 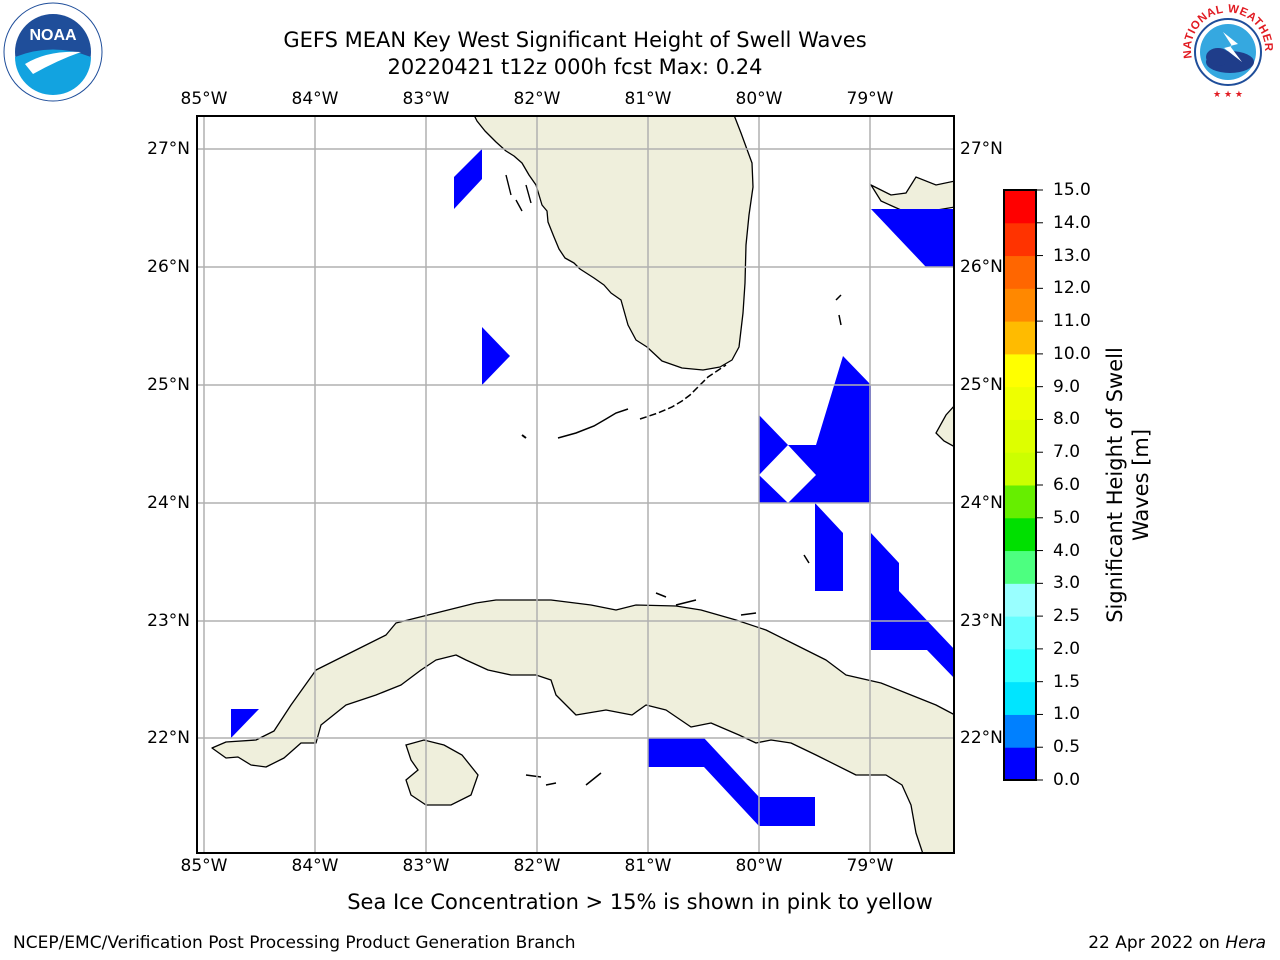 What do you see at coordinates (981, 149) in the screenshot?
I see `lat-tick-right: 27°N` at bounding box center [981, 149].